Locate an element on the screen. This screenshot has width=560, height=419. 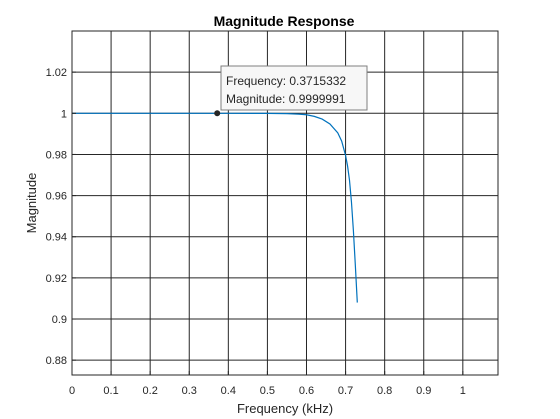
x-tick-label: 0 is located at coordinates (72, 391).